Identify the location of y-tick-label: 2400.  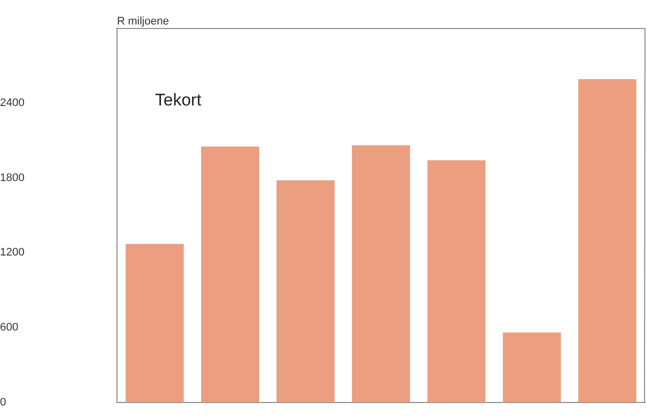
(12, 102).